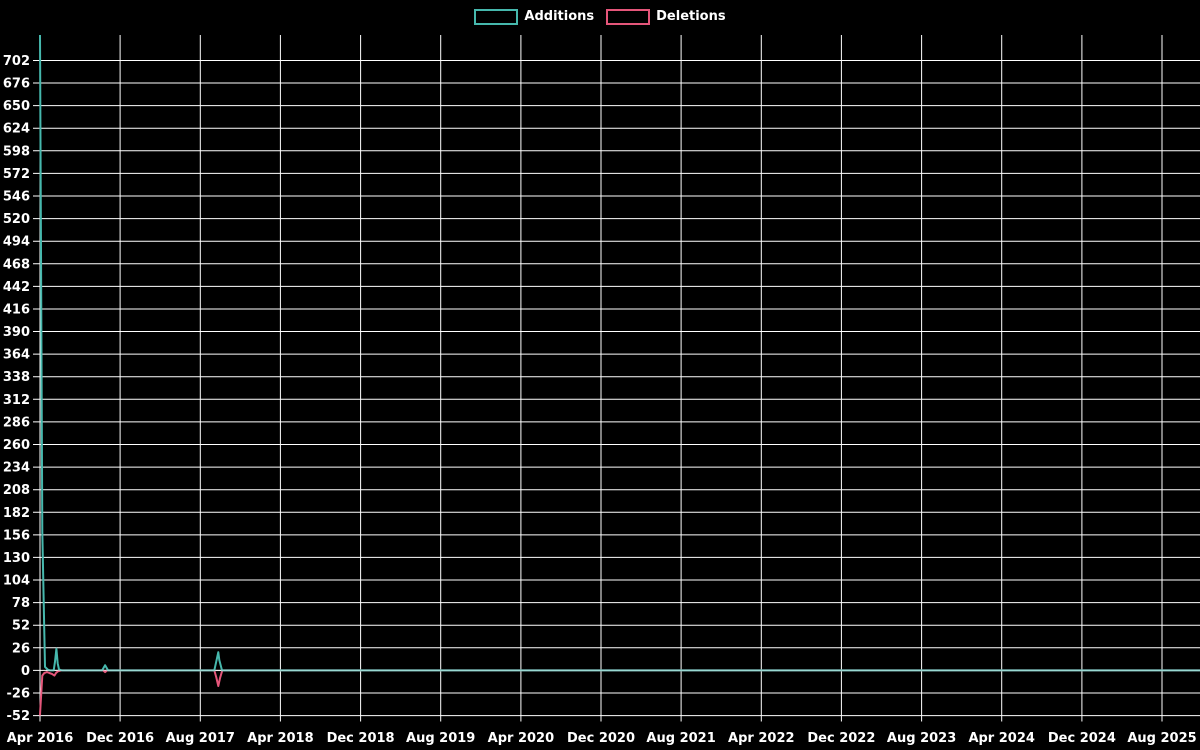  What do you see at coordinates (16, 219) in the screenshot?
I see `svg-text: 520` at bounding box center [16, 219].